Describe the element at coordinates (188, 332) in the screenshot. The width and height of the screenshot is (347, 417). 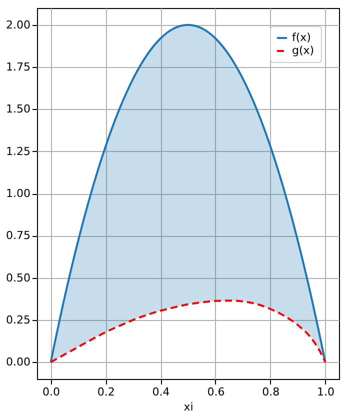
I see `line-series` at that location.